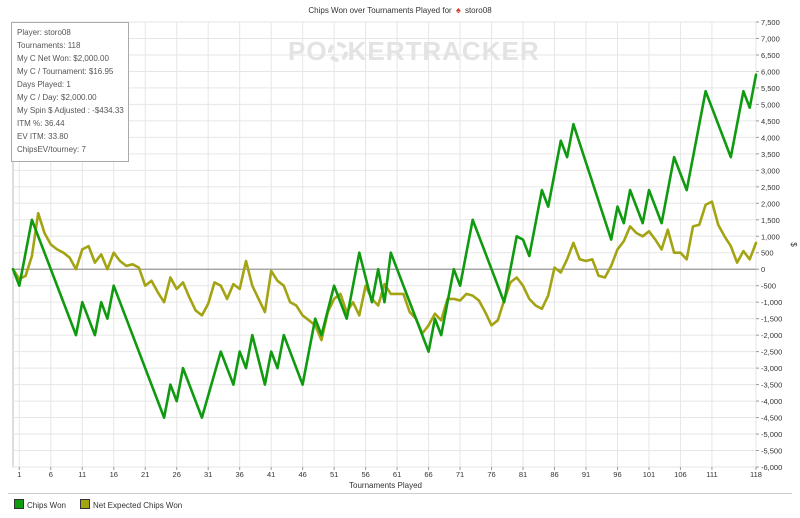  I want to click on legend-swatch-chips-won, so click(19, 504).